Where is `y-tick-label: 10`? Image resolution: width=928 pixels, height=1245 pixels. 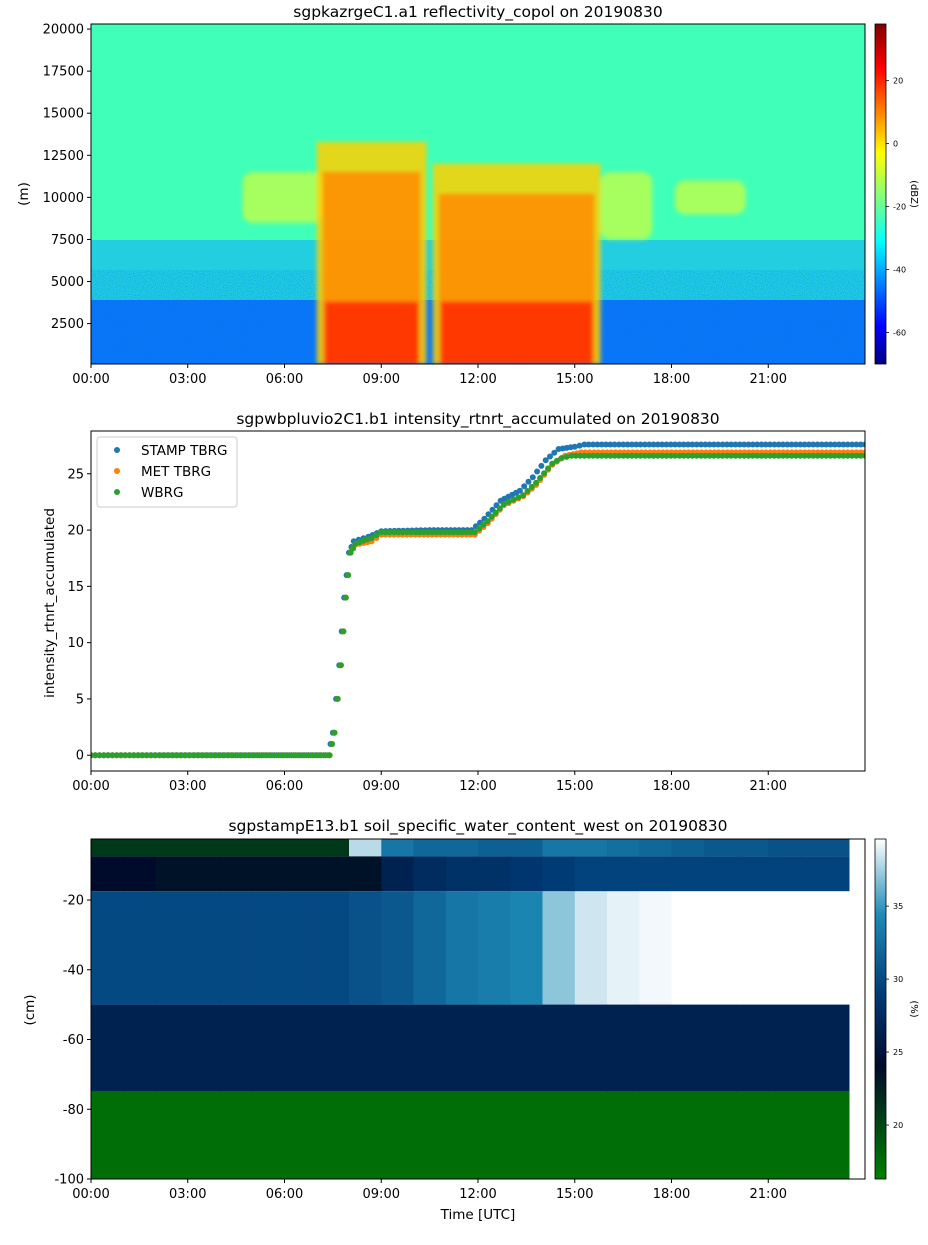 y-tick-label: 10 is located at coordinates (75, 643).